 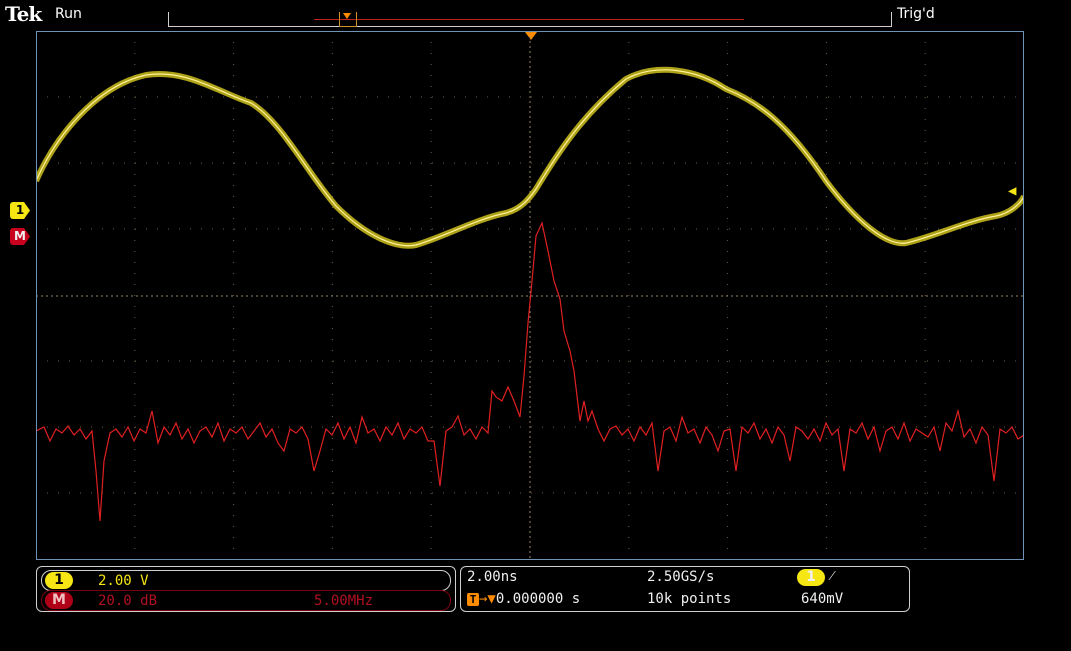 I want to click on time-per-div: 2.00ns, so click(x=492, y=577).